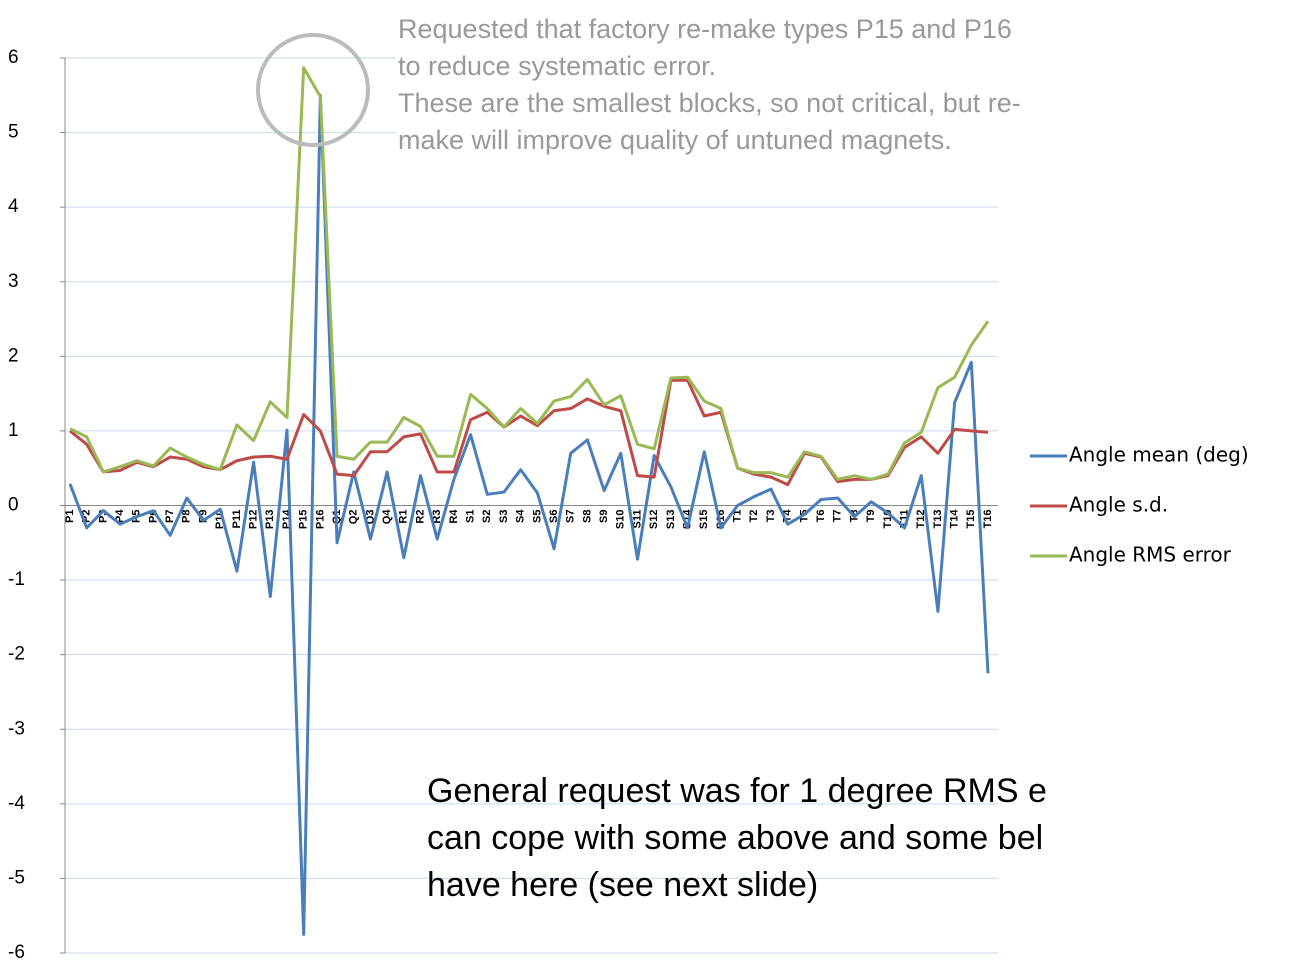  Describe the element at coordinates (955, 519) in the screenshot. I see `x-tick-label: T14` at that location.